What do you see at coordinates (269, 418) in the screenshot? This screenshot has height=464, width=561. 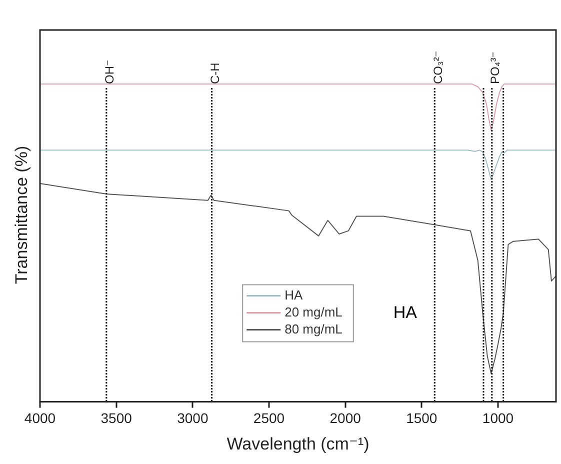 I see `x-tick-label: 2500` at bounding box center [269, 418].